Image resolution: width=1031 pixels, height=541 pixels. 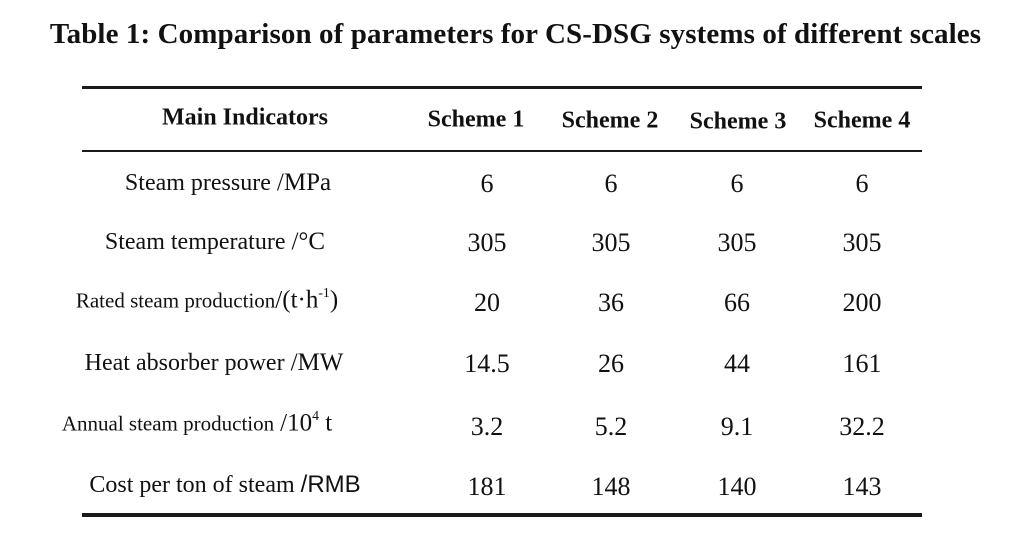 I want to click on row-label-annual-steam-production: Annual steam production /104 t, so click(x=197, y=422).